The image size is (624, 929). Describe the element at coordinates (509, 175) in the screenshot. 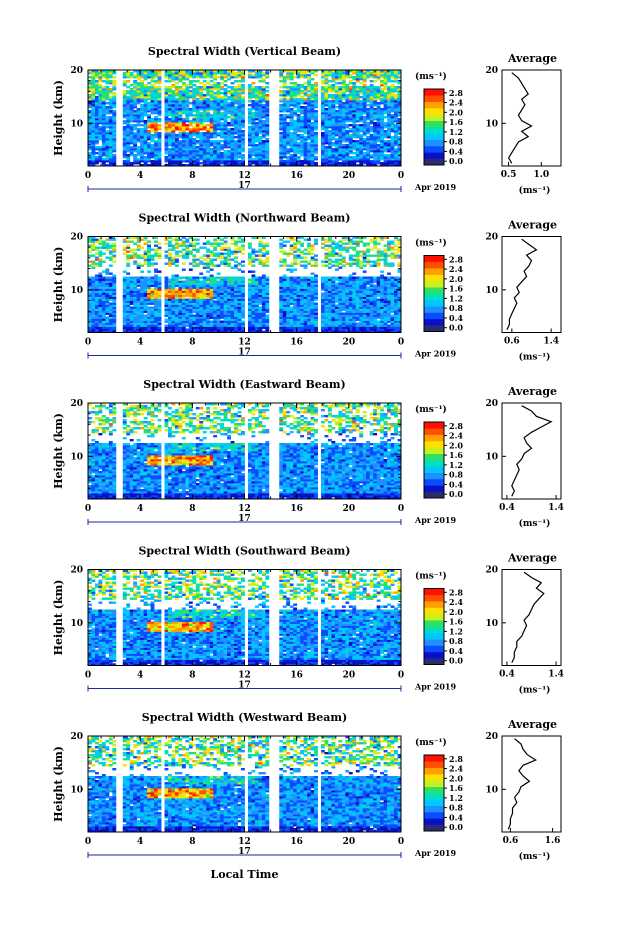

I see `average-x-tick-label: 0.5` at that location.